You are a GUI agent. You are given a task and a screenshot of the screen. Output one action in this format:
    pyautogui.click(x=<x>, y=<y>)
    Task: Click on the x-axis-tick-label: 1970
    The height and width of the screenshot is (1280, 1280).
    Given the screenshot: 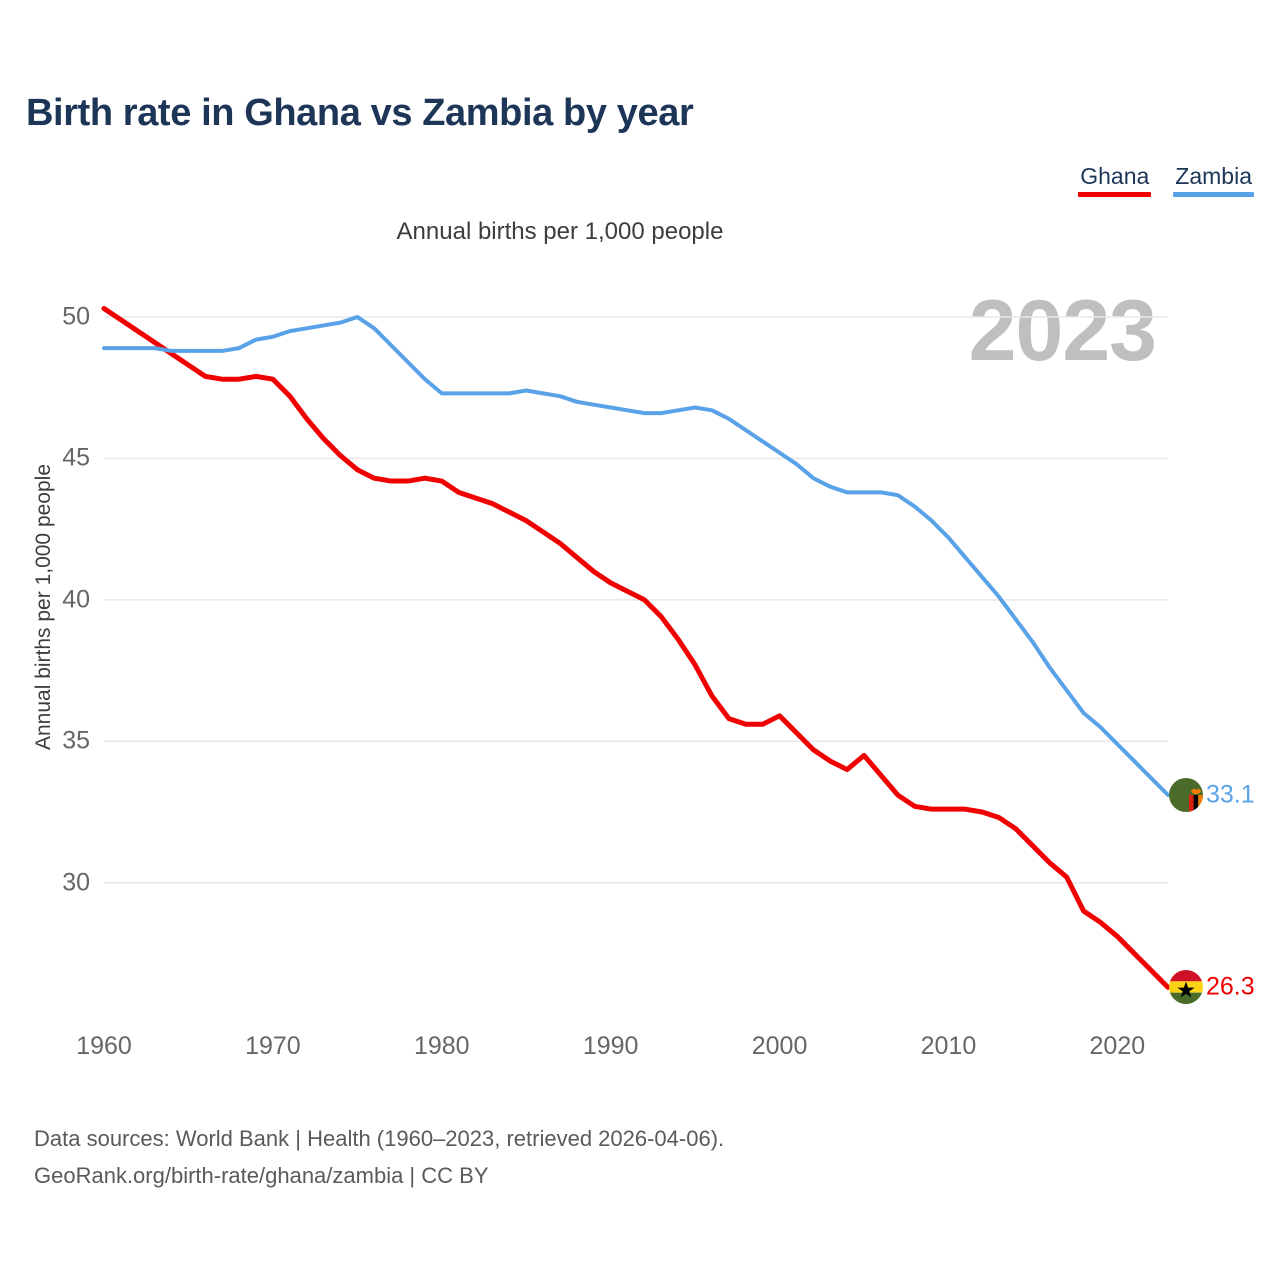 What is the action you would take?
    pyautogui.click(x=273, y=1046)
    